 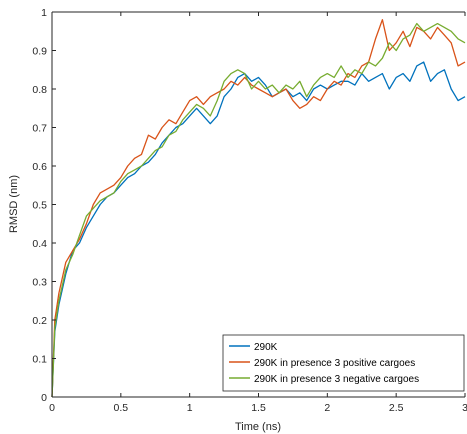 What do you see at coordinates (258, 408) in the screenshot?
I see `x-tick-label: 1.5` at bounding box center [258, 408].